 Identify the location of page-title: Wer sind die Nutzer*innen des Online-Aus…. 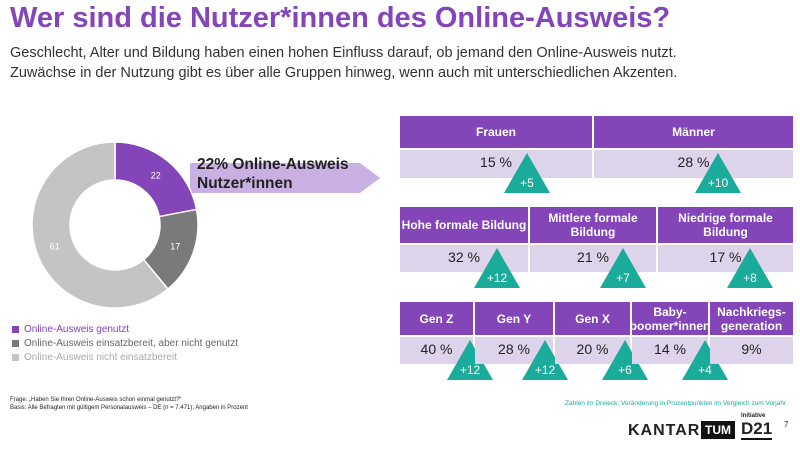
(340, 18).